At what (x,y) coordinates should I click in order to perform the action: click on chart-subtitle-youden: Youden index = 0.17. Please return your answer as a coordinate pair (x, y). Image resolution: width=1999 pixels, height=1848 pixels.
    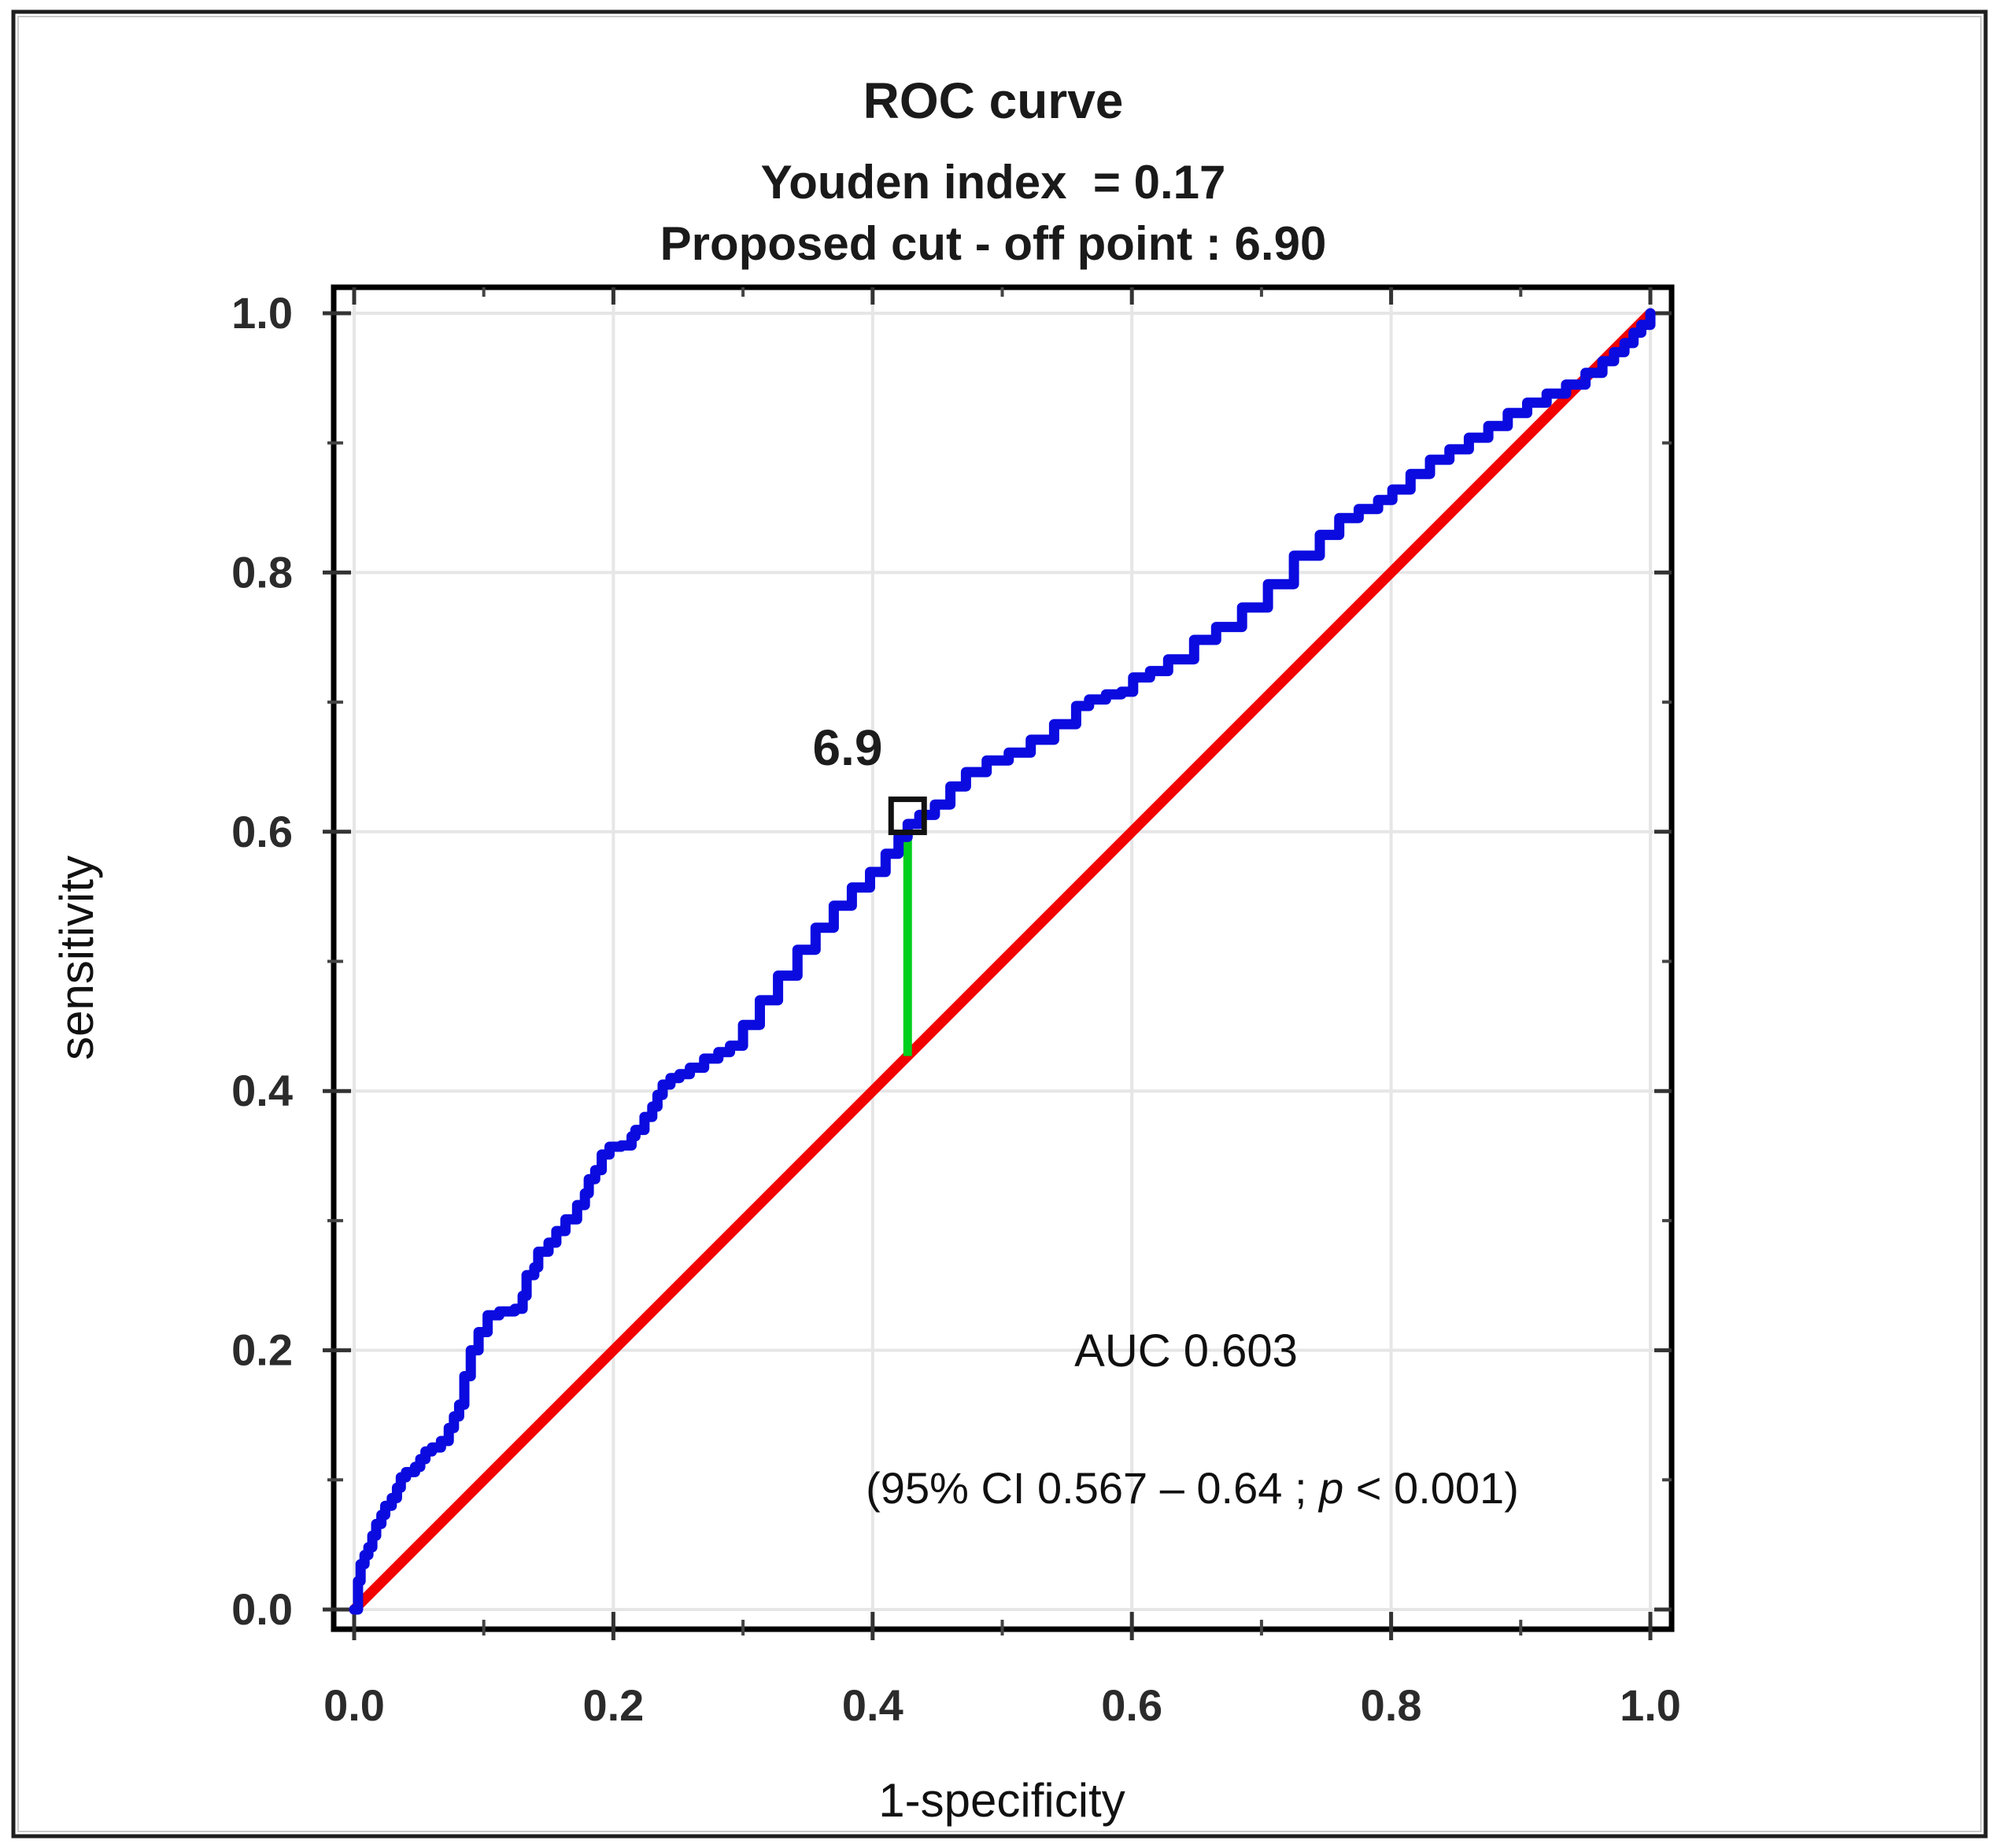
    Looking at the image, I should click on (993, 182).